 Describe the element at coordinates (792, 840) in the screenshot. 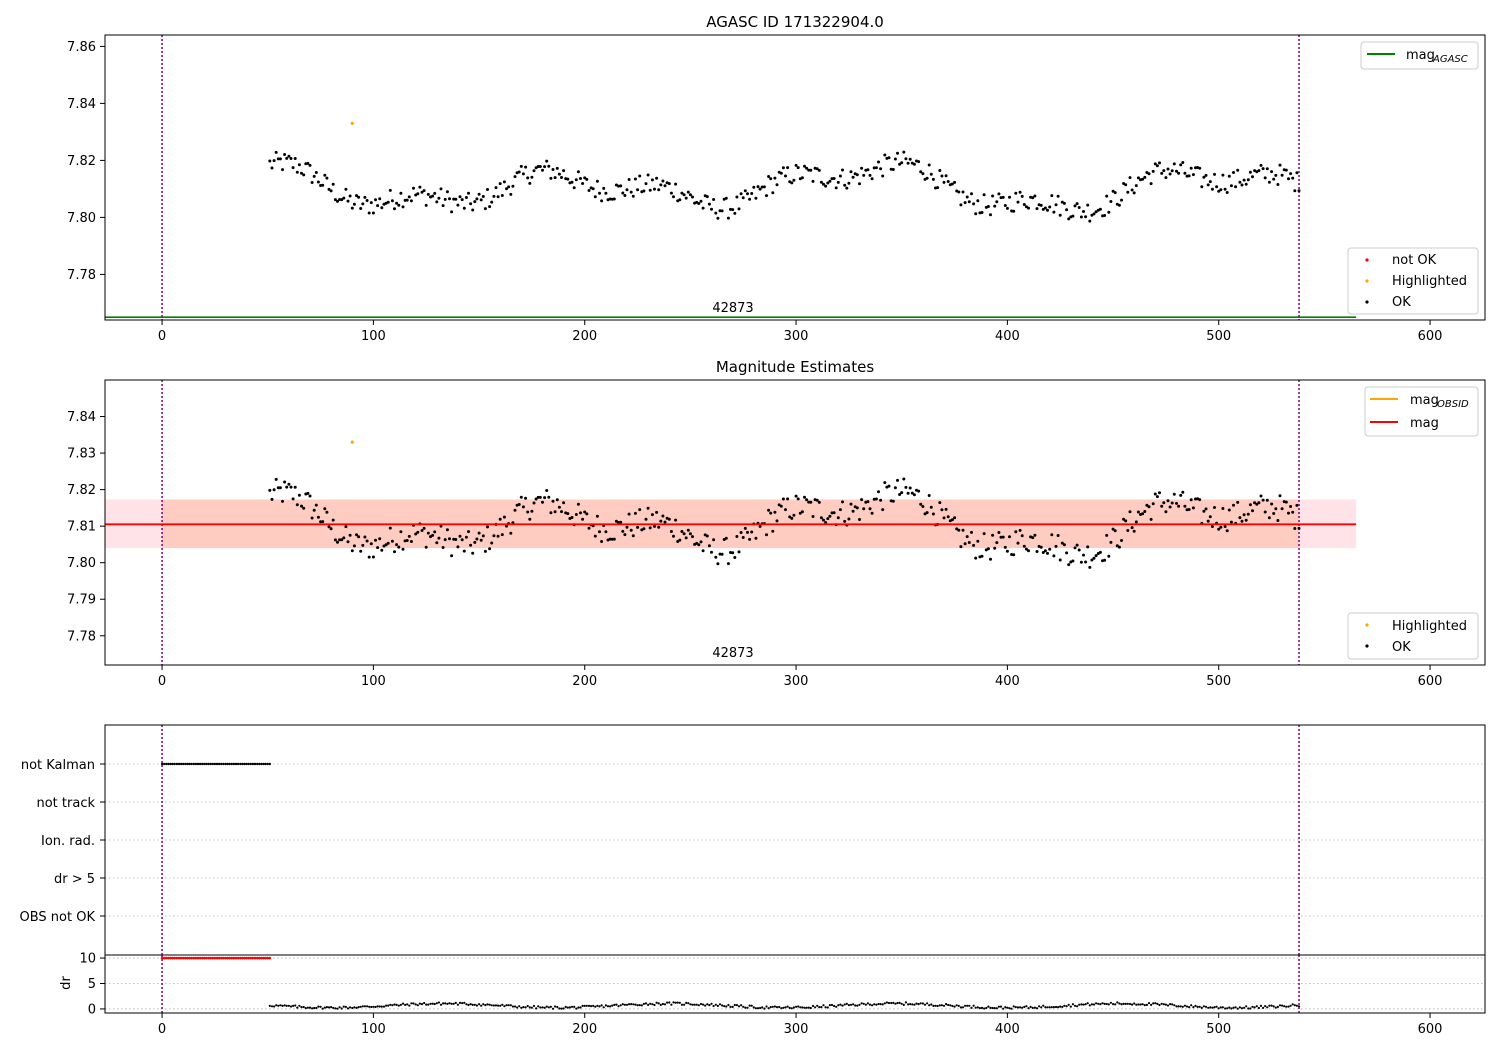

I see `flags-panel-grid` at that location.